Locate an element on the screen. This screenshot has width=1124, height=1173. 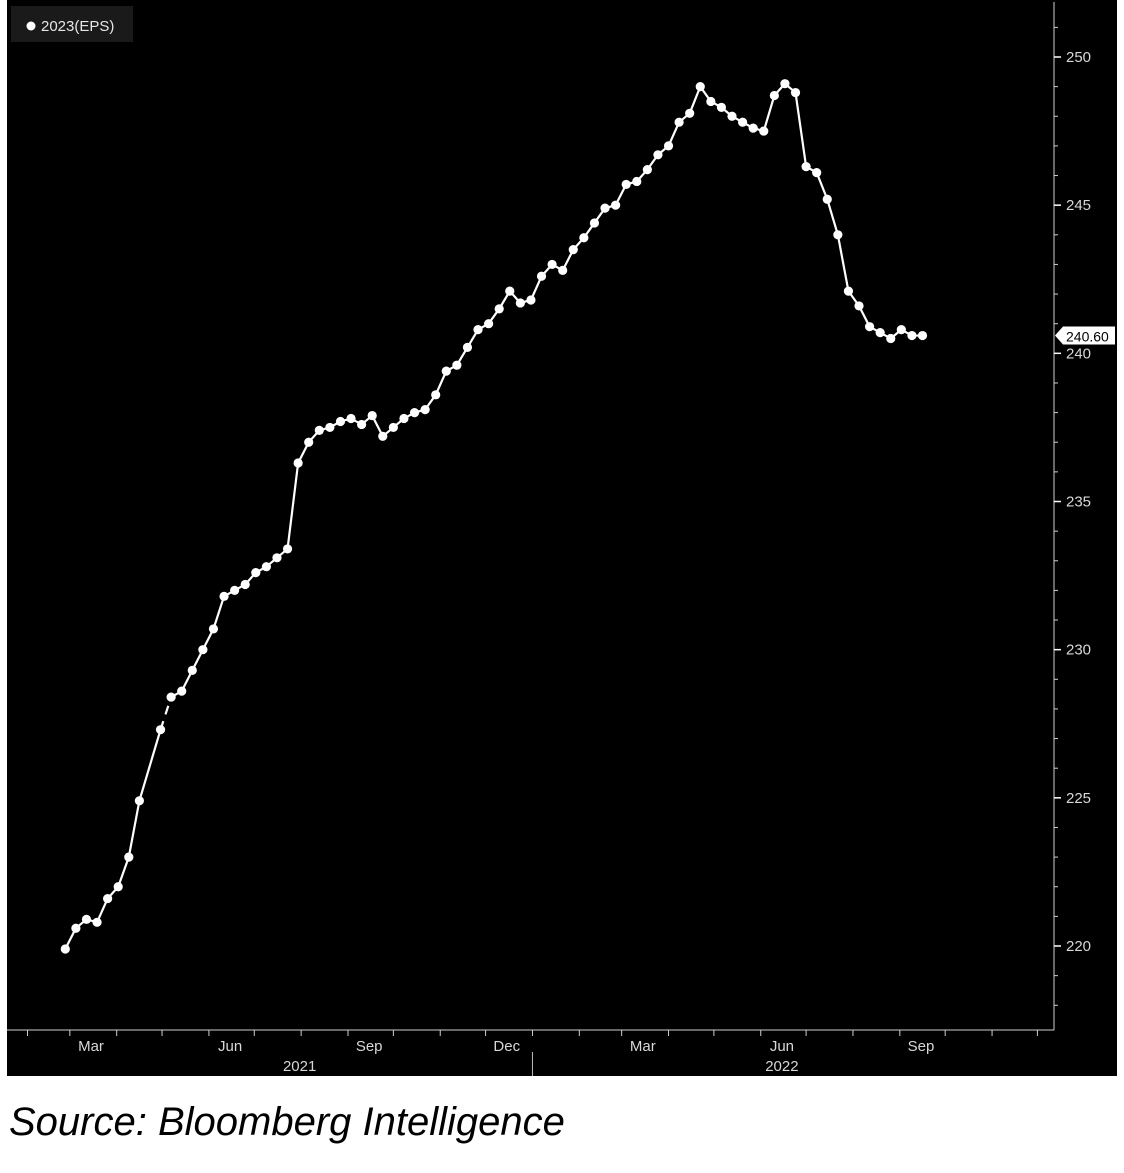
x-year-label: 2022 is located at coordinates (781, 1066).